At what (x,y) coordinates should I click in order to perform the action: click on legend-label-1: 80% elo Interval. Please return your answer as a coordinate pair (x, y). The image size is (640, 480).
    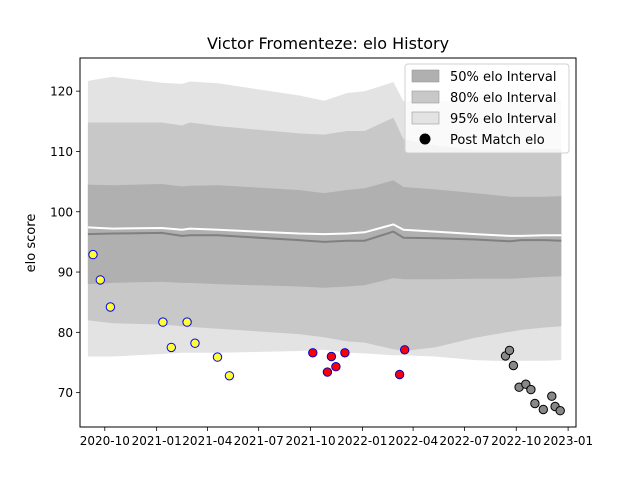
    Looking at the image, I should click on (503, 98).